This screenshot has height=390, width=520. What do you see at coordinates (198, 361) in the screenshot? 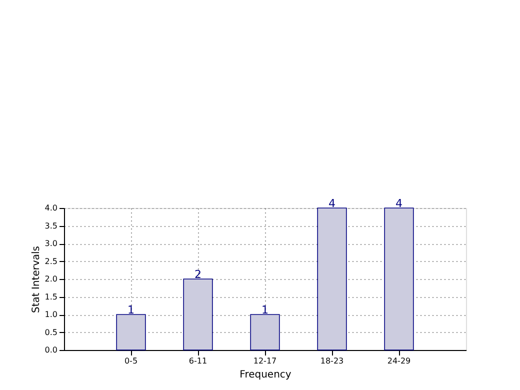
I see `x-tick-label: 6-11` at bounding box center [198, 361].